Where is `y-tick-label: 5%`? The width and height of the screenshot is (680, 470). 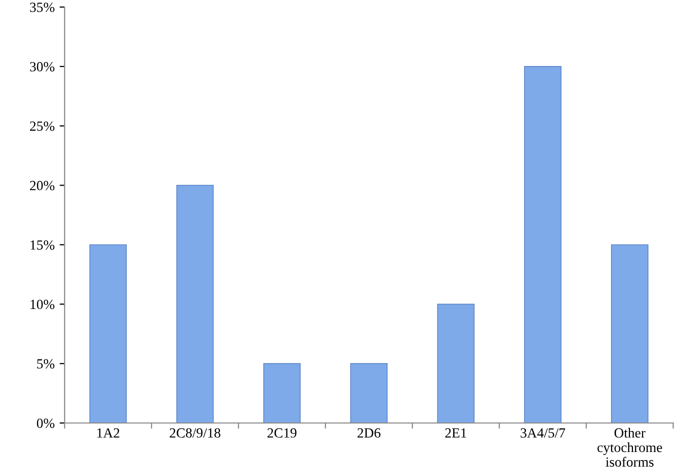 y-tick-label: 5% is located at coordinates (45, 364).